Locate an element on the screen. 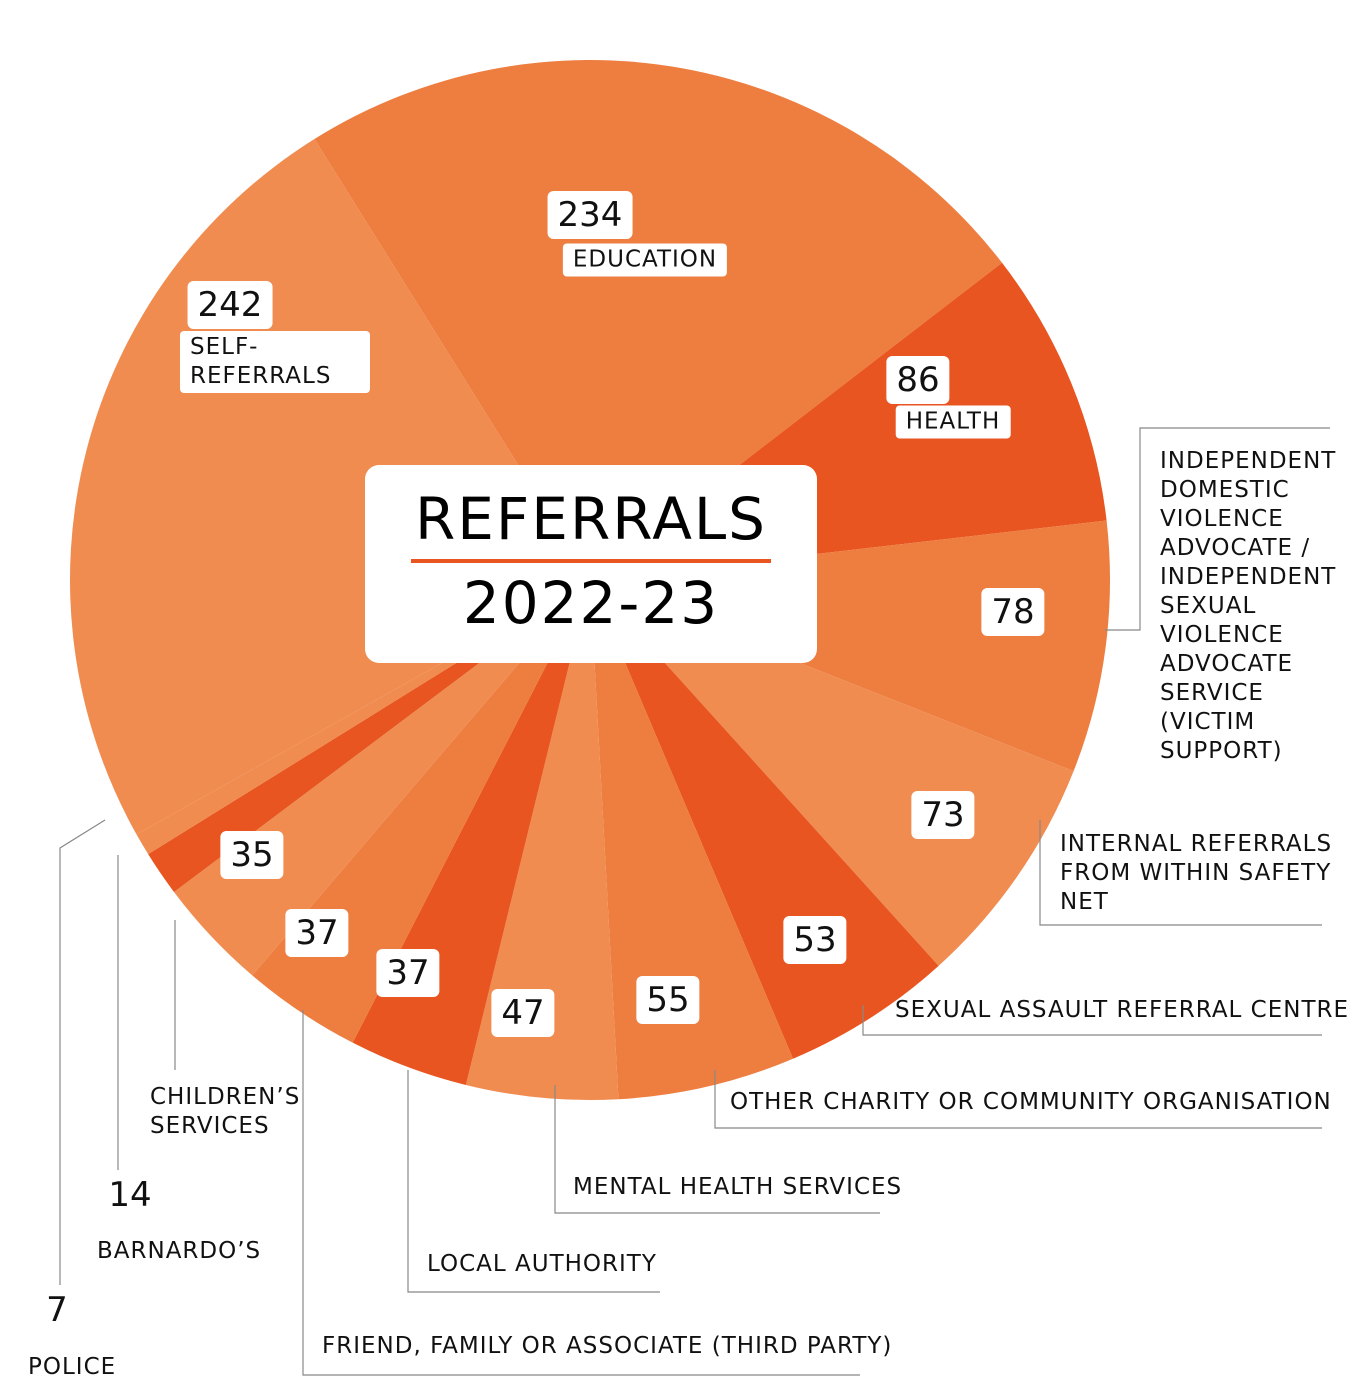 The height and width of the screenshot is (1382, 1364). title-box: REFERRALS 2022-23 is located at coordinates (591, 564).